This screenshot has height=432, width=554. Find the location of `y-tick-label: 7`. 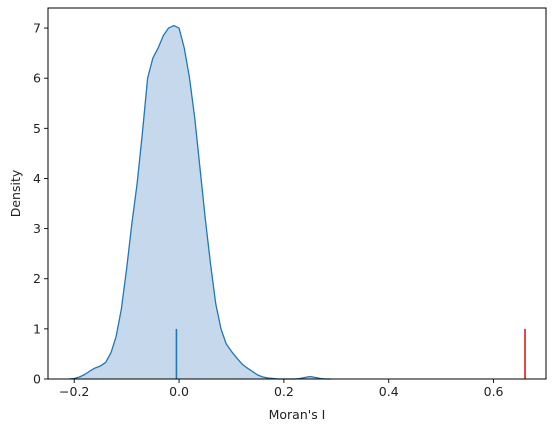

y-tick-label: 7 is located at coordinates (37, 28).